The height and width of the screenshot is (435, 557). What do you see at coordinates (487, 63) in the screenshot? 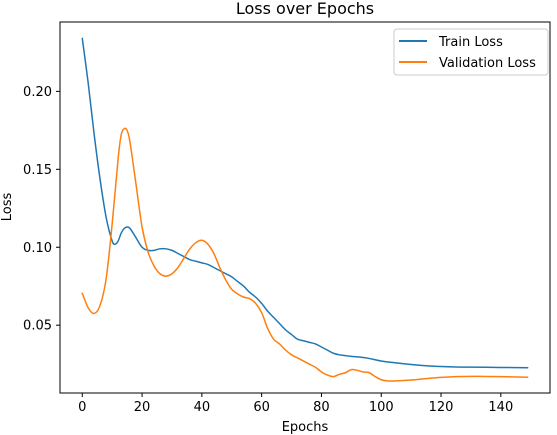
I see `legend-label-validation-loss: Validation Loss` at bounding box center [487, 63].